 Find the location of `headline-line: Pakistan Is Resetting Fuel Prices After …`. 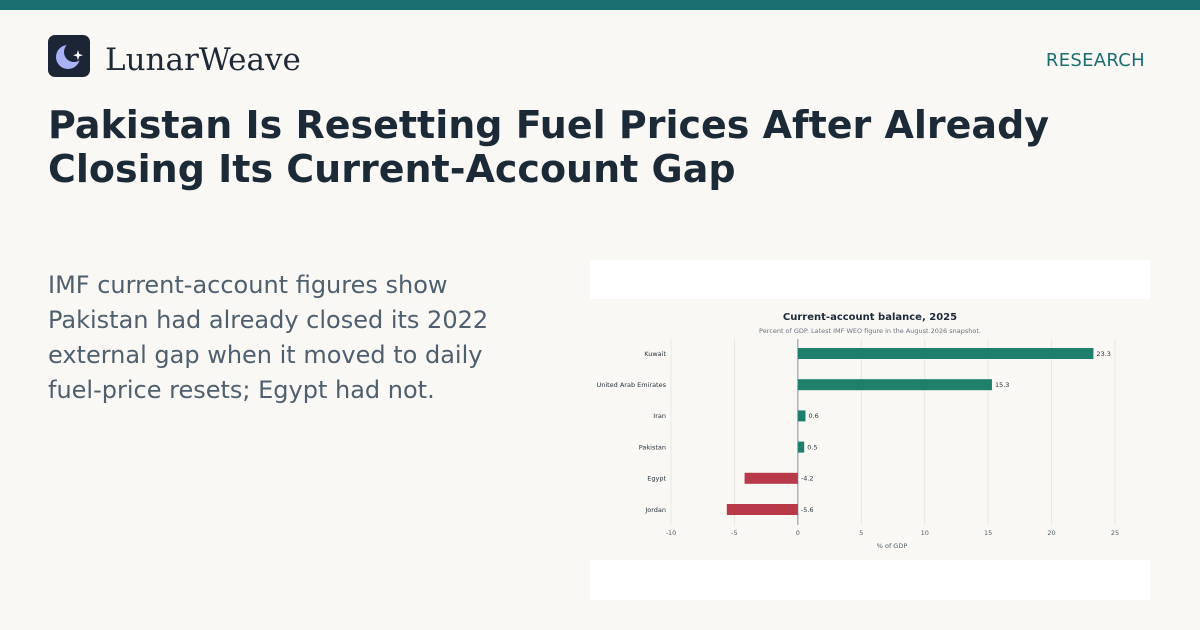

headline-line: Pakistan Is Resetting Fuel Prices After … is located at coordinates (549, 125).